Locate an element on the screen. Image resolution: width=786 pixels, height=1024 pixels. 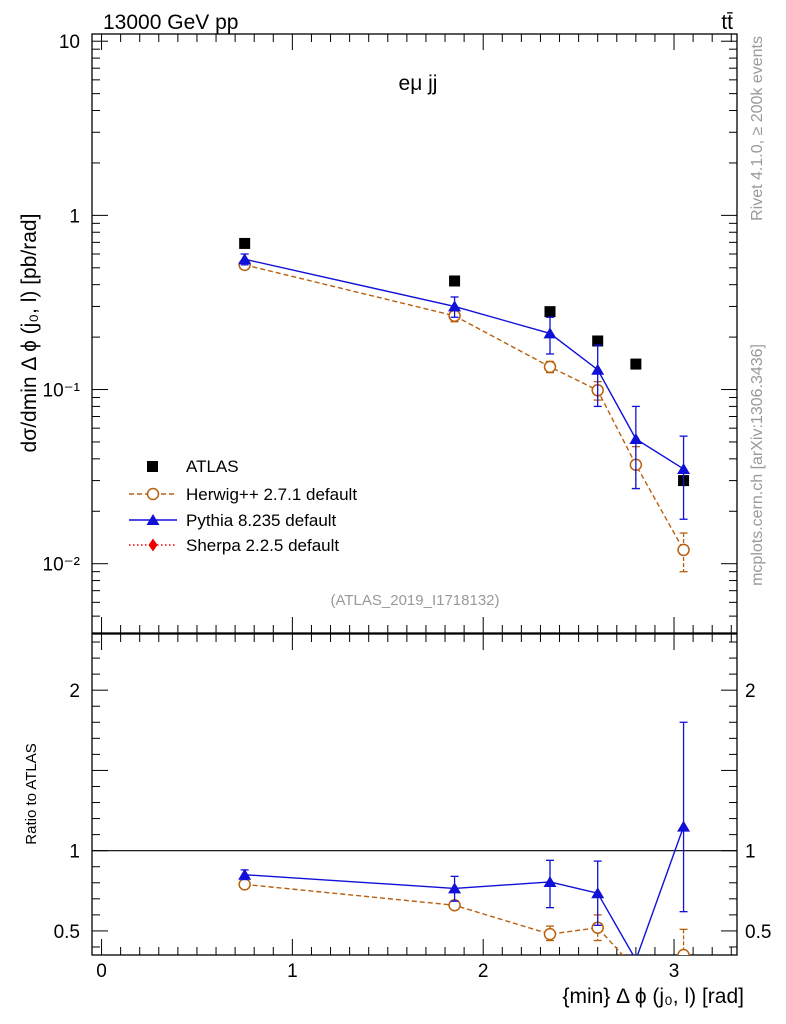
ratio-y-tick-label: 1 is located at coordinates (74, 852).